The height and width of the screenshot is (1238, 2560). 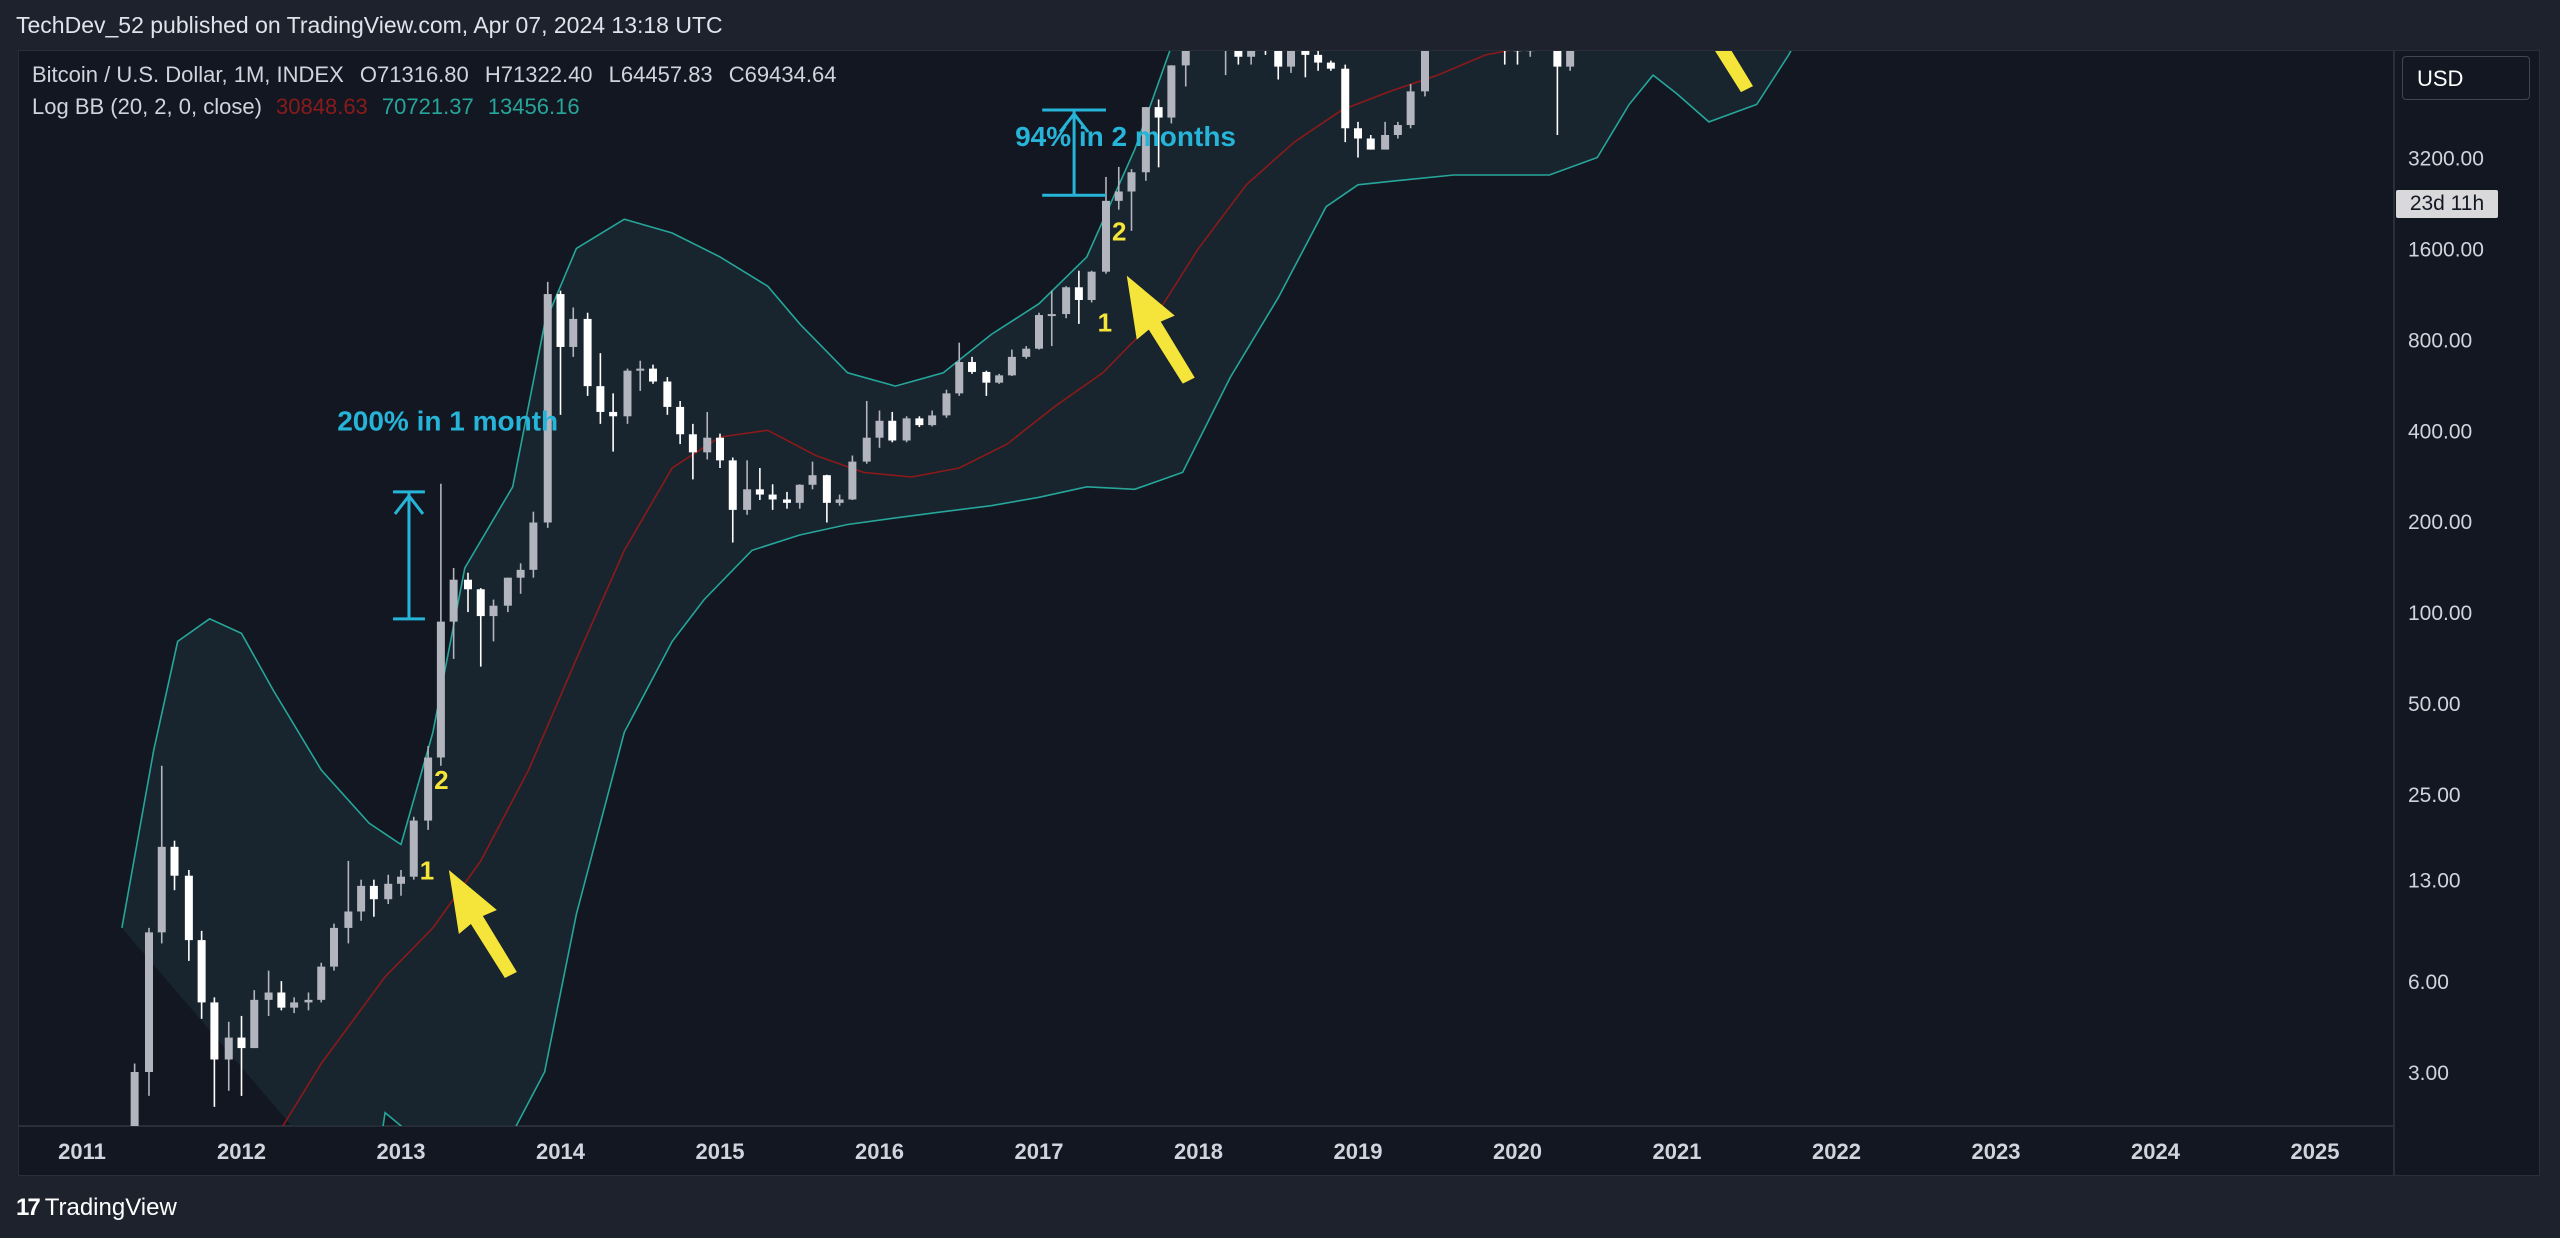 I want to click on time-axis-label: 2022, so click(x=1836, y=1151).